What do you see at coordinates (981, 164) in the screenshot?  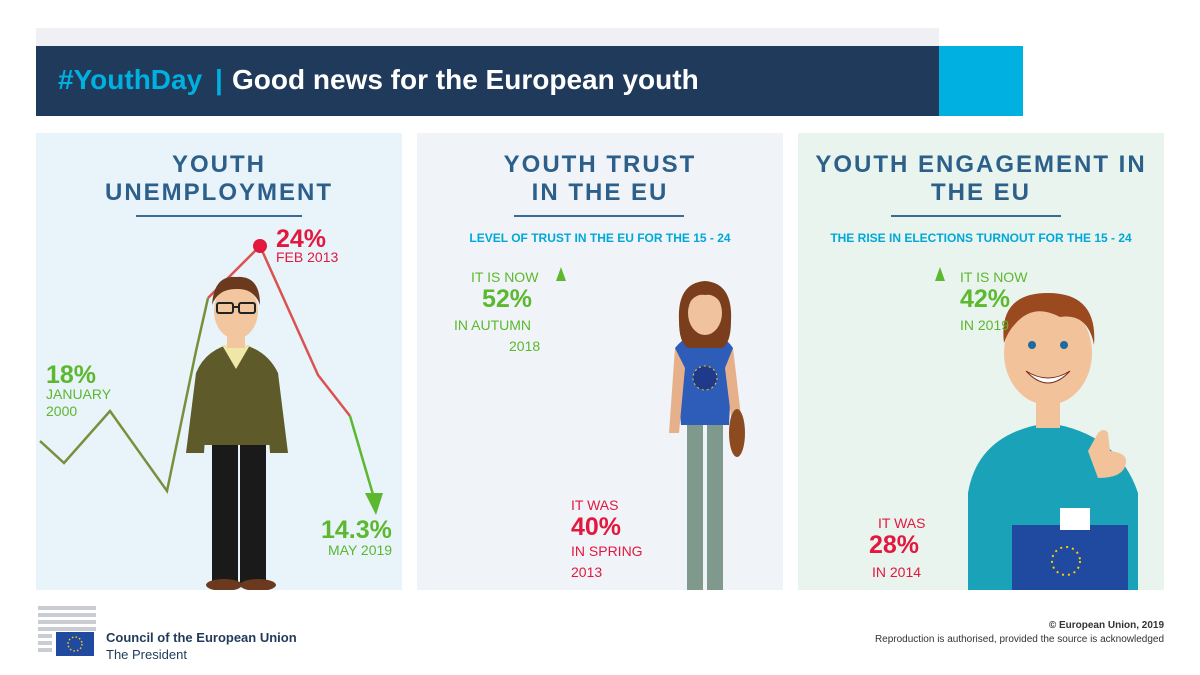 I see `engagement-title-line1: YOUTH ENGAGEMENT IN` at bounding box center [981, 164].